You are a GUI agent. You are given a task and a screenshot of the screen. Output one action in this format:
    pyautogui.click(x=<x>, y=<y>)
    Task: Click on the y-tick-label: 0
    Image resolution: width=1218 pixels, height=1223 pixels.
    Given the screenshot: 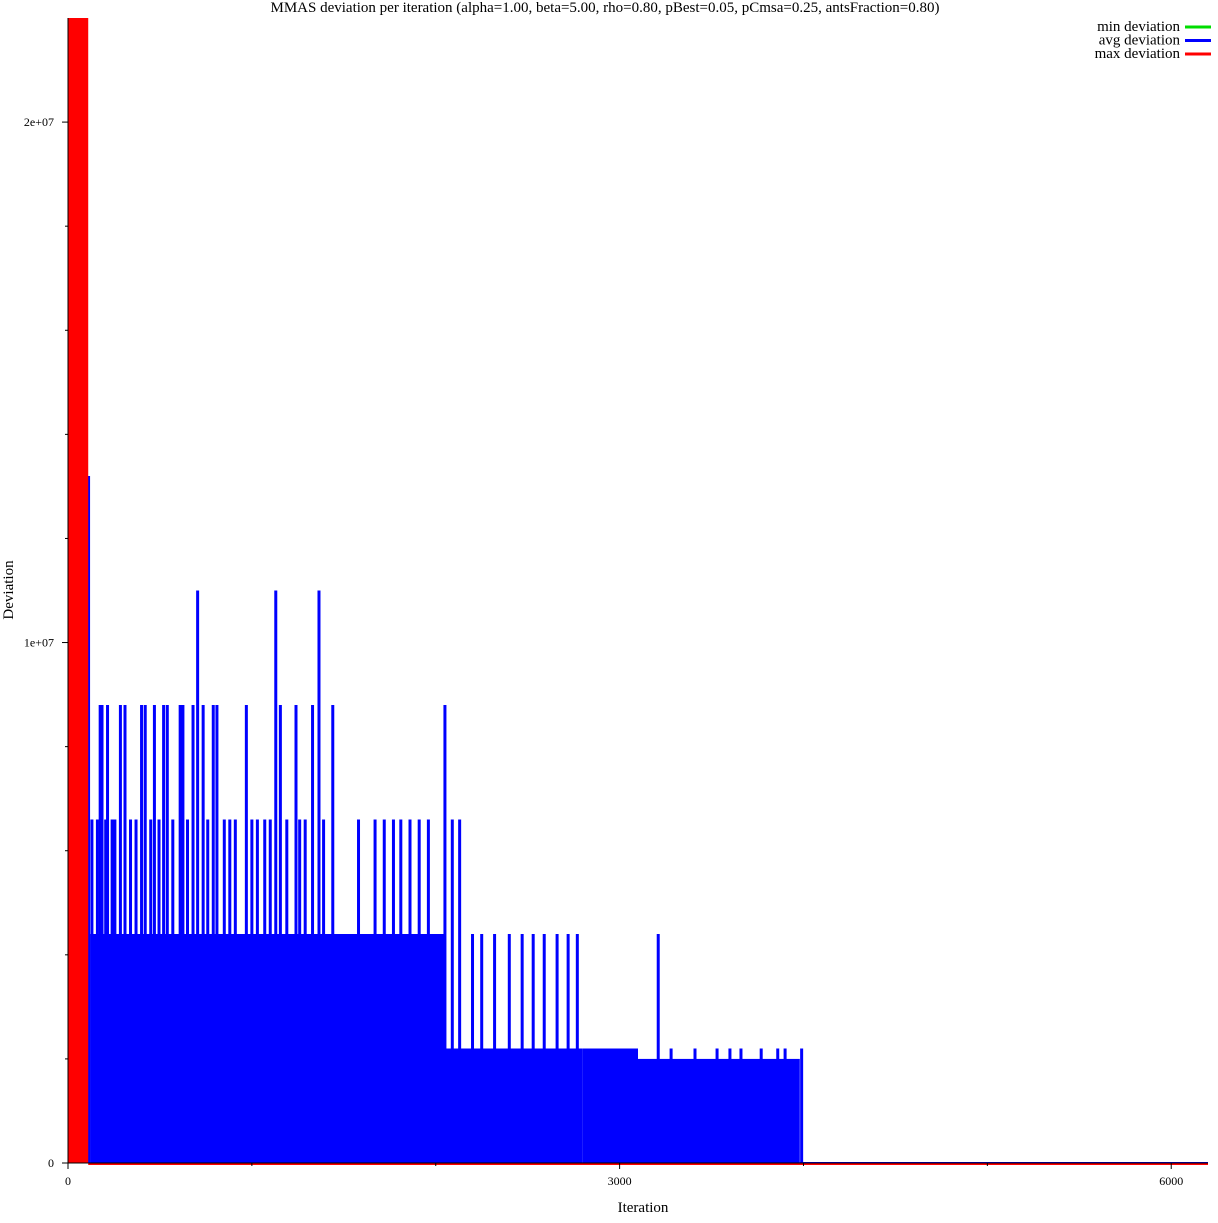 What is the action you would take?
    pyautogui.click(x=51, y=1163)
    